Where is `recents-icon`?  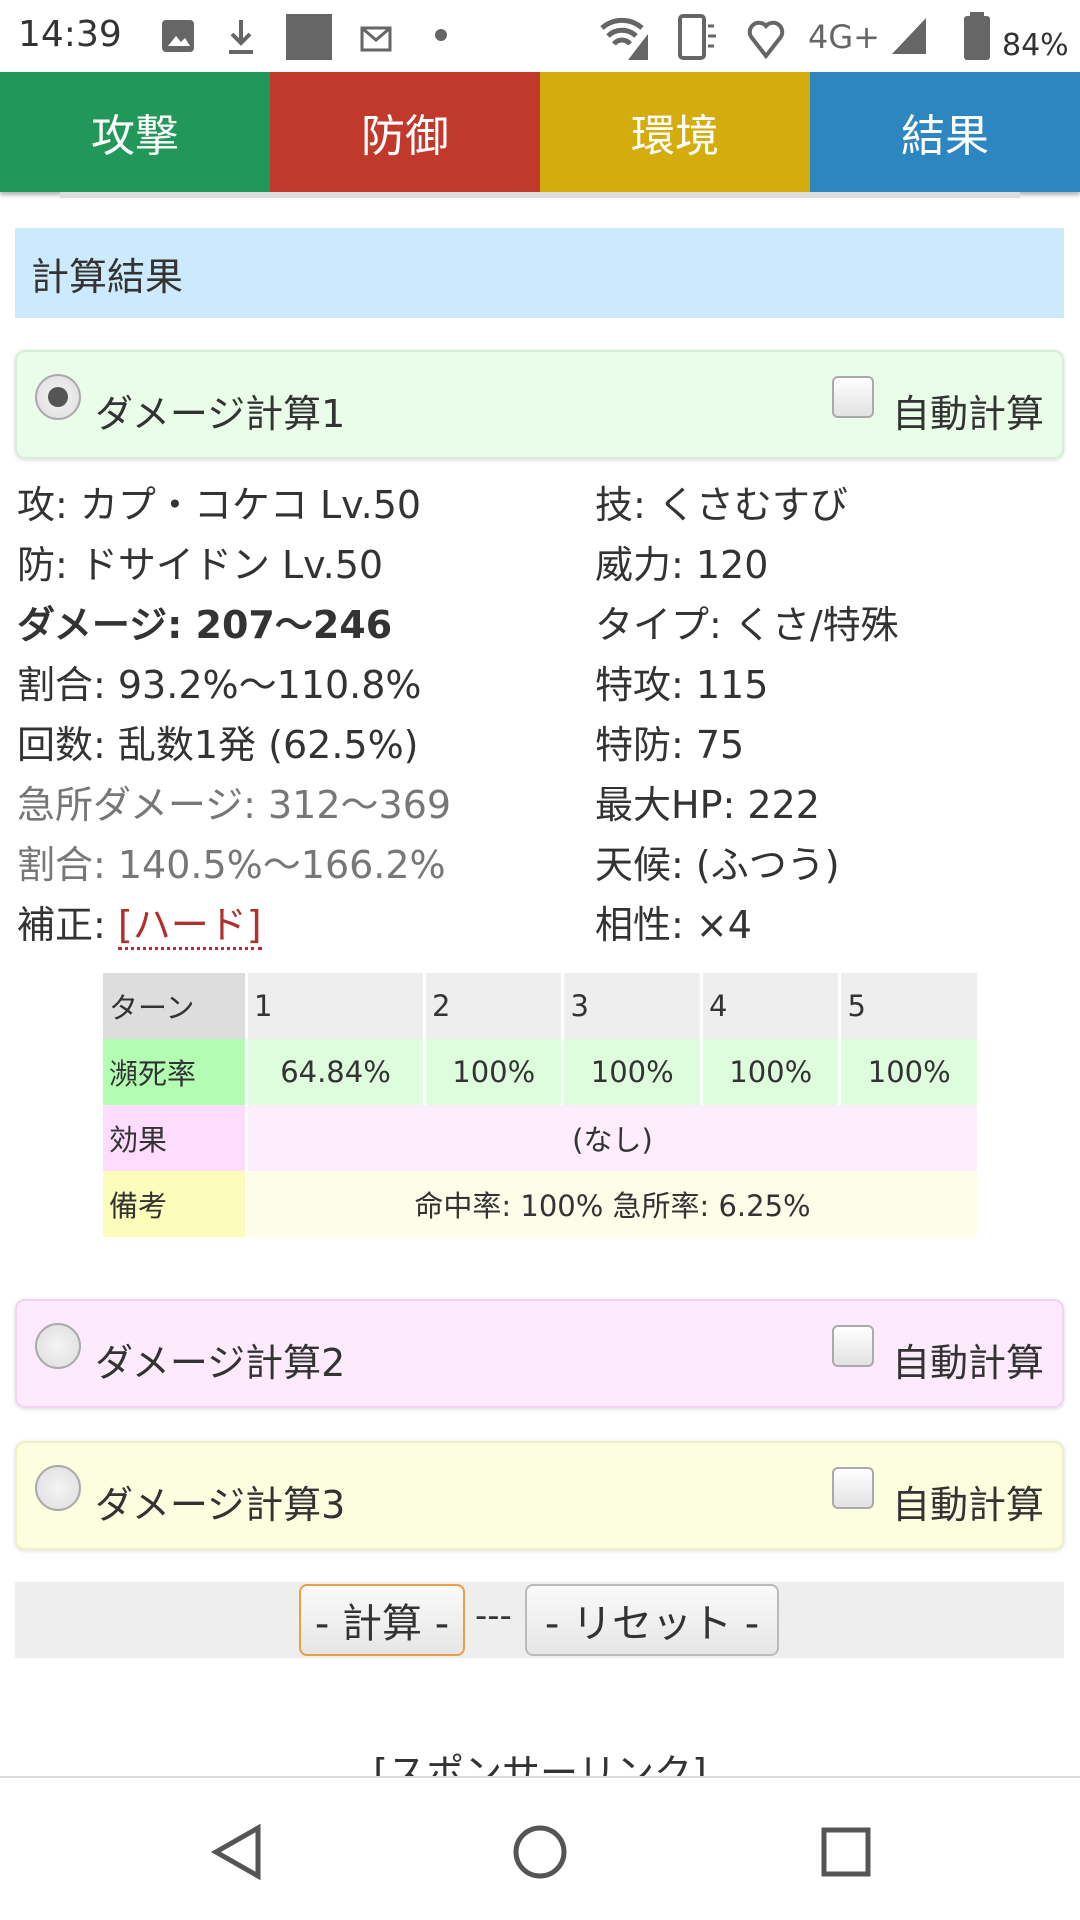 recents-icon is located at coordinates (846, 1852).